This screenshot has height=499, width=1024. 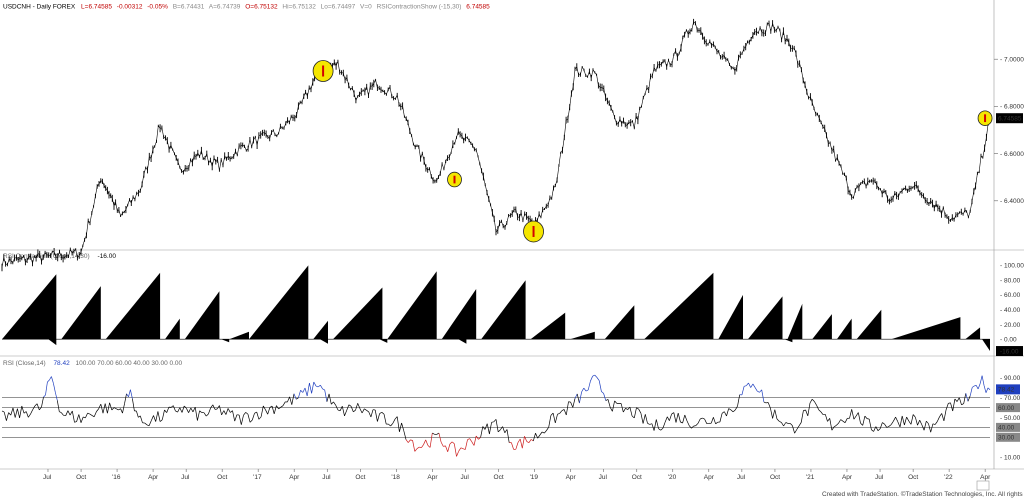 What do you see at coordinates (1010, 325) in the screenshot?
I see `contraction-tick-label: - 20.00` at bounding box center [1010, 325].